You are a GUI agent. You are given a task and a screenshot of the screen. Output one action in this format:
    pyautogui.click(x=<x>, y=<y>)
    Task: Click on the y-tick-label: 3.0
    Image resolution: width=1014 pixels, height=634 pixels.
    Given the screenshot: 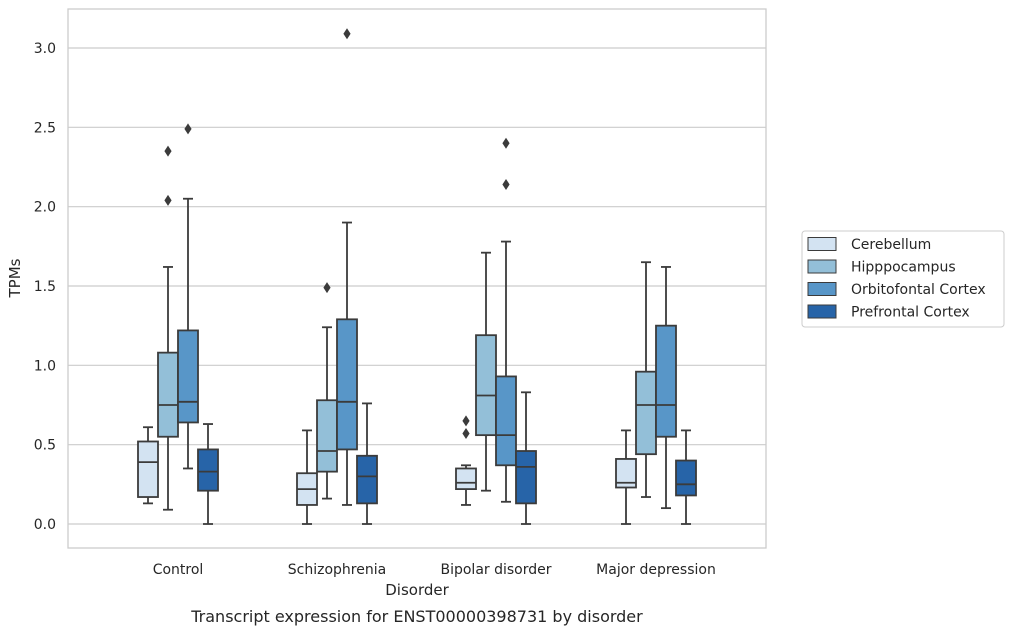 What is the action you would take?
    pyautogui.click(x=45, y=49)
    